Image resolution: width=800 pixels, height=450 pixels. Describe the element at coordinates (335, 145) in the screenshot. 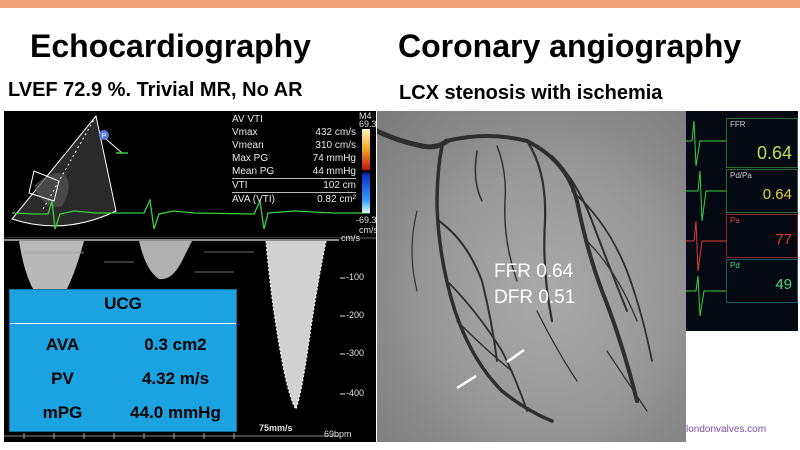

I see `readout-value: 310 cm/s` at that location.